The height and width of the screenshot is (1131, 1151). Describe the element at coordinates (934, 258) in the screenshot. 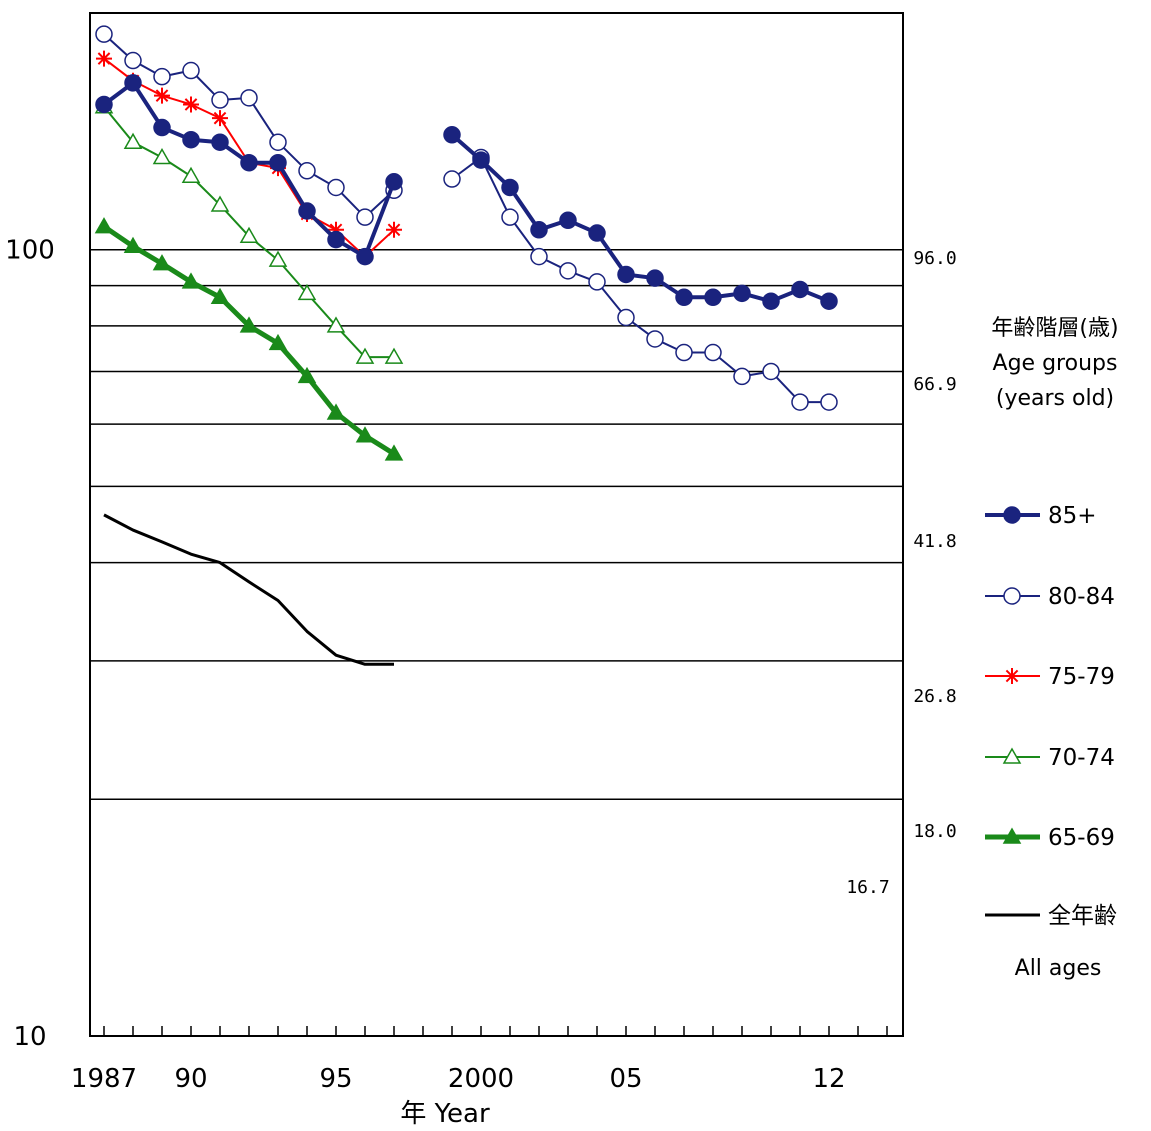

I see `end-value-label: 96.0` at that location.